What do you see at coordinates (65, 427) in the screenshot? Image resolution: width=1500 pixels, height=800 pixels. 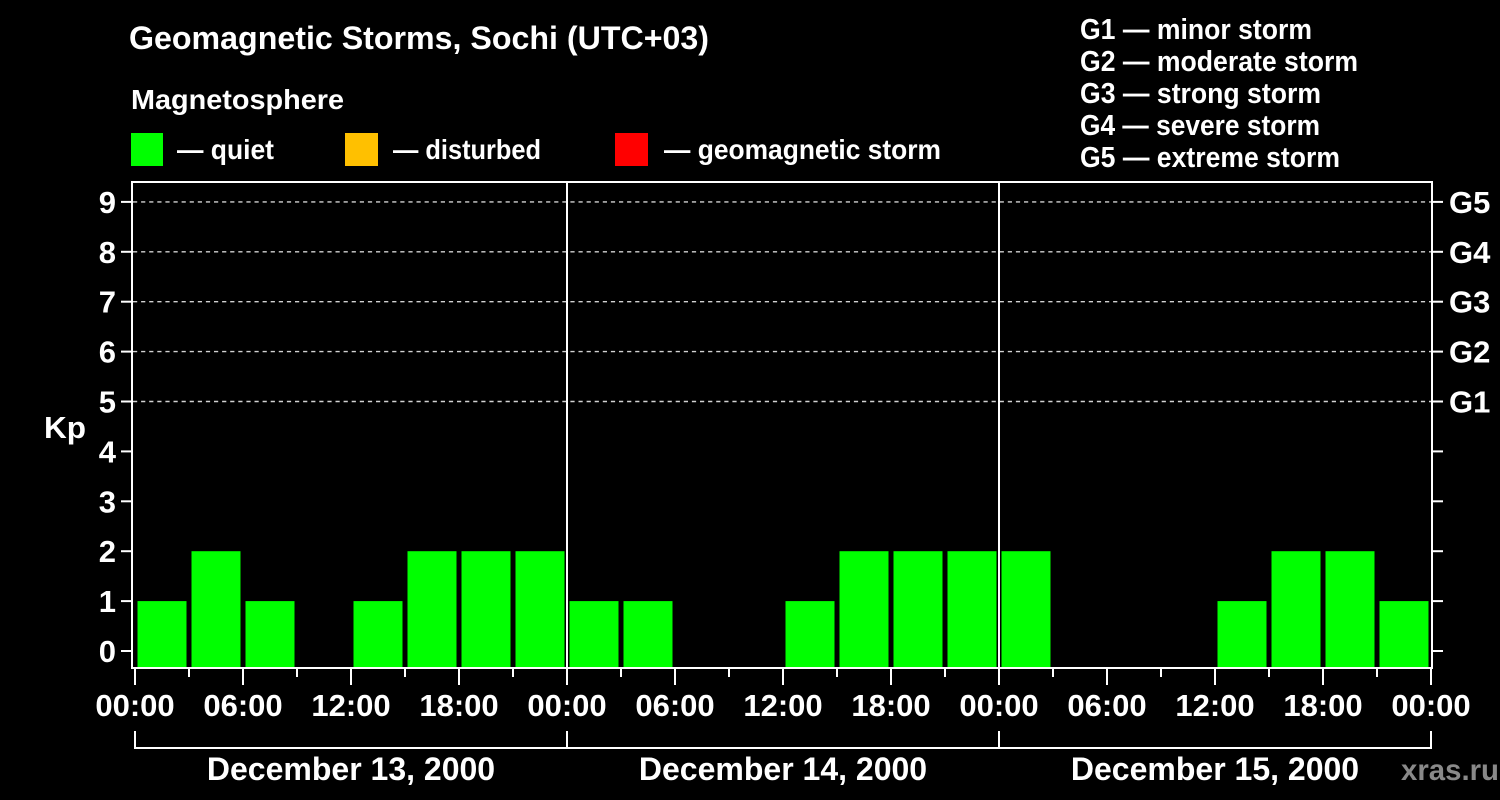 I see `svg-text: Kp` at bounding box center [65, 427].